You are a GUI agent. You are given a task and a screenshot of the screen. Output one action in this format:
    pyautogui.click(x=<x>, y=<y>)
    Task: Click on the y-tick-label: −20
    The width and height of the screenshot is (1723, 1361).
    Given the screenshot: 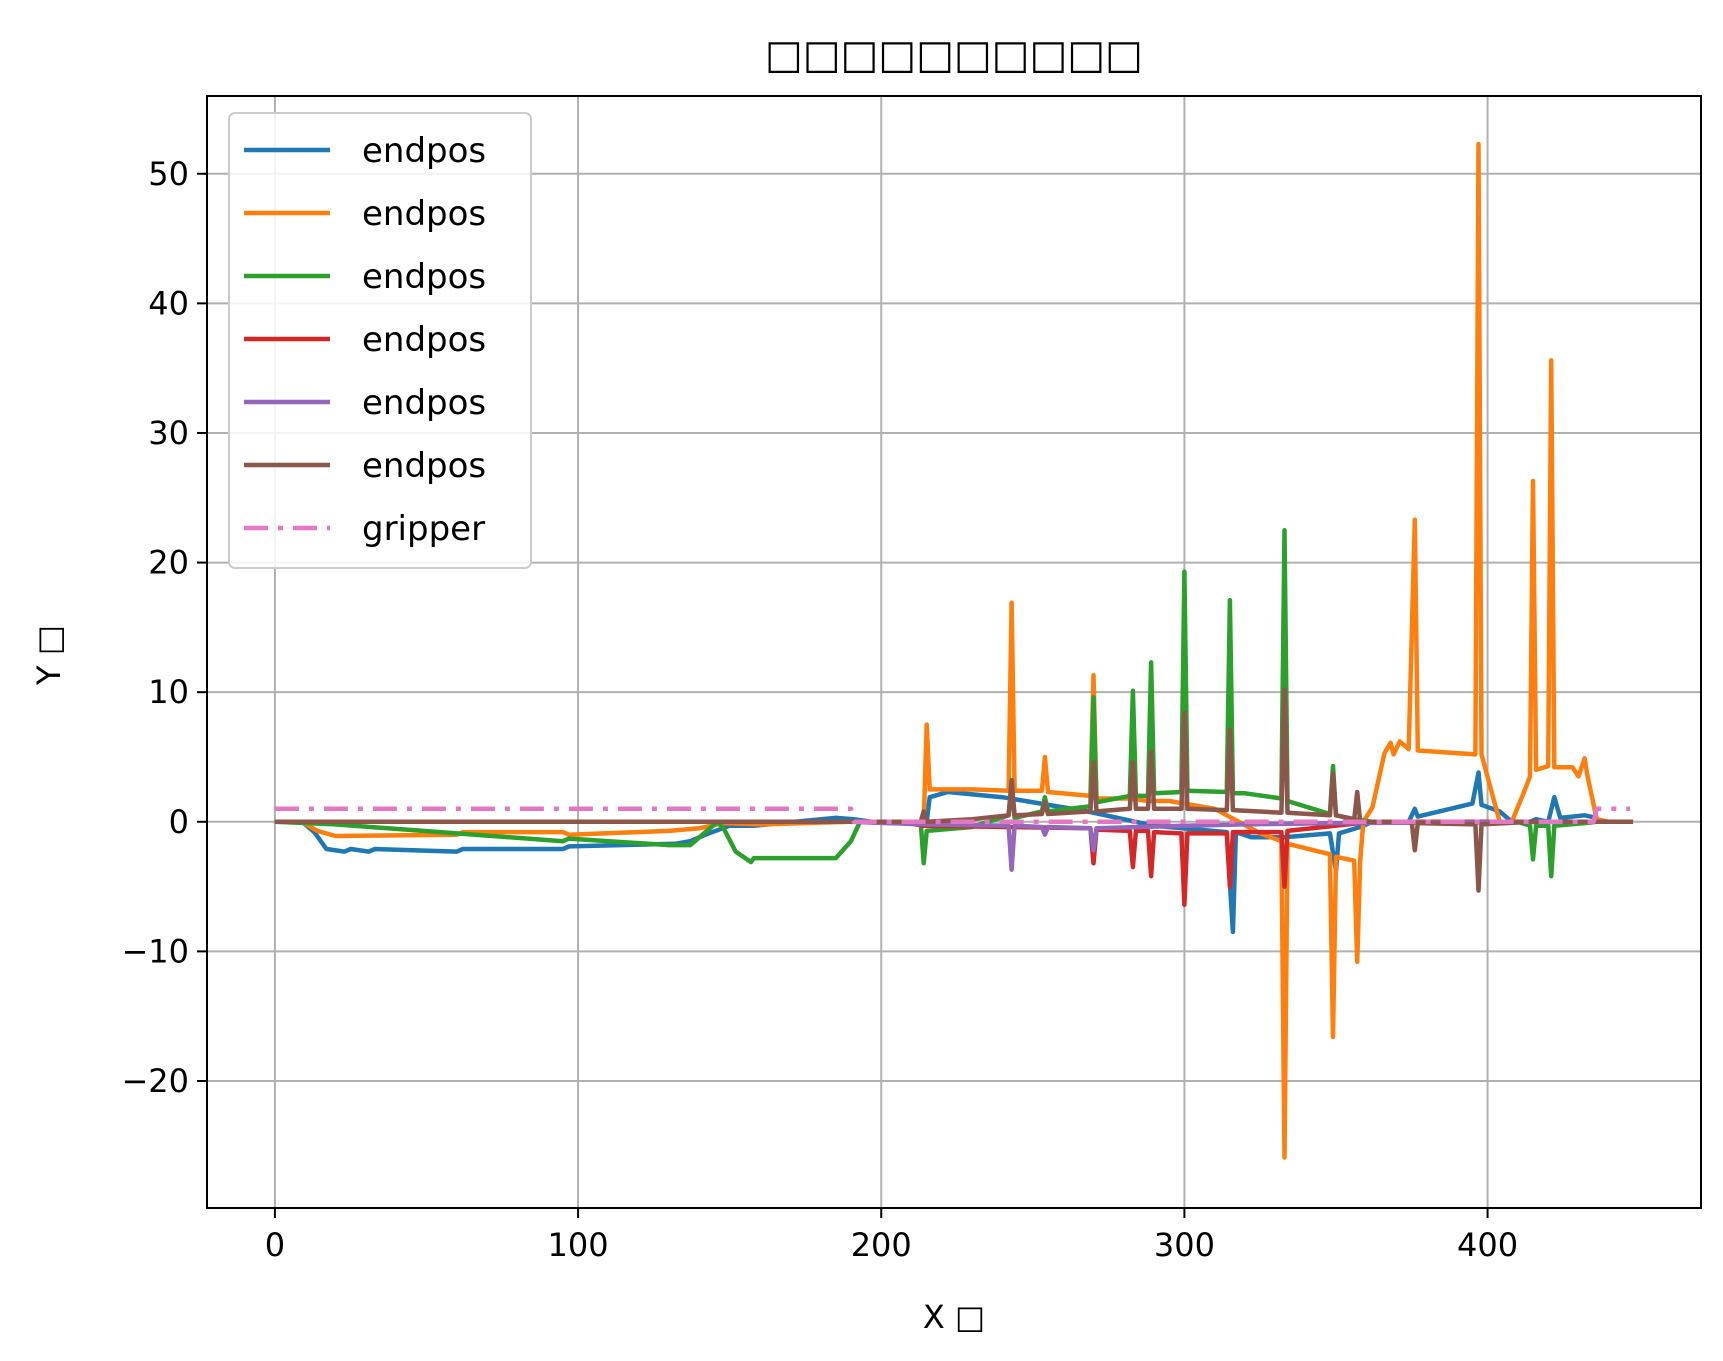 What is the action you would take?
    pyautogui.click(x=155, y=1081)
    